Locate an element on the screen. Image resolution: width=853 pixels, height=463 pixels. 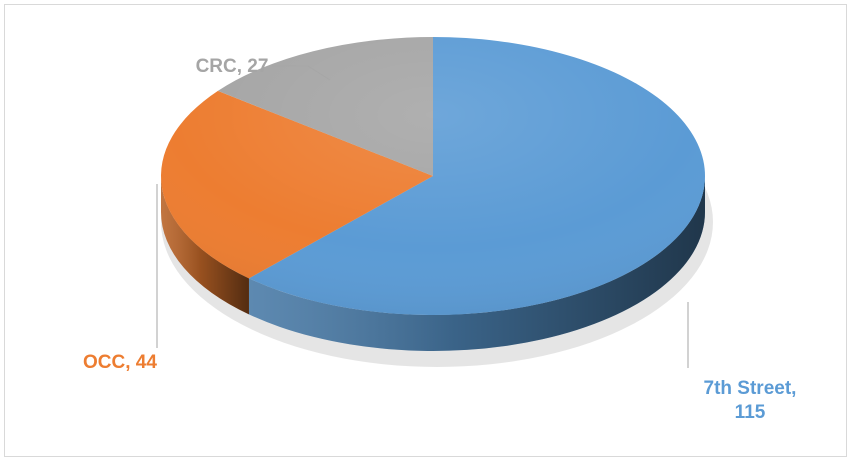
data-label-crc: CRC, 27 is located at coordinates (232, 66).